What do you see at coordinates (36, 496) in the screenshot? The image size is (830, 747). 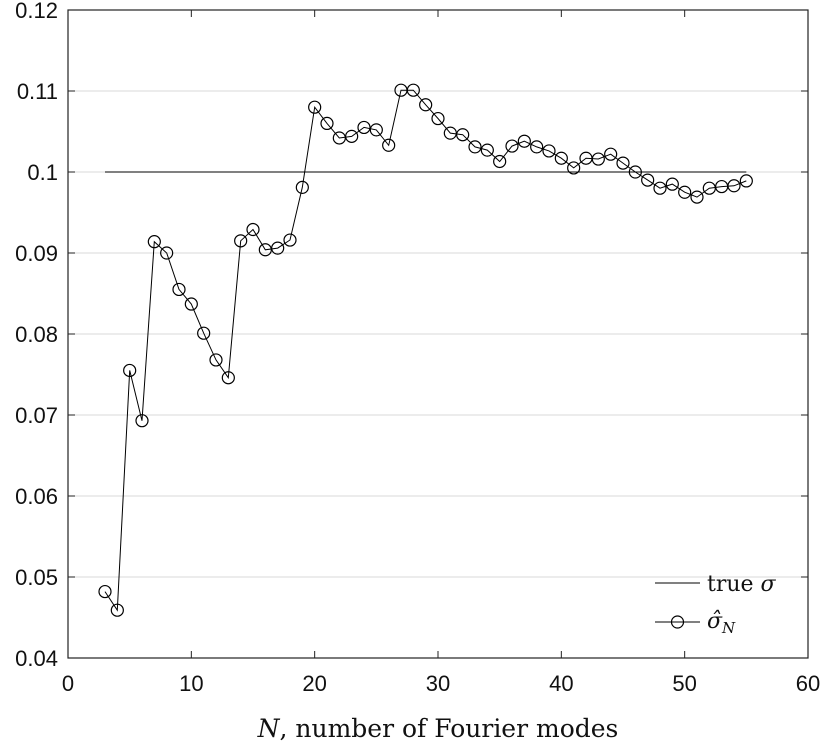 I see `y-tick-label: 0.06` at bounding box center [36, 496].